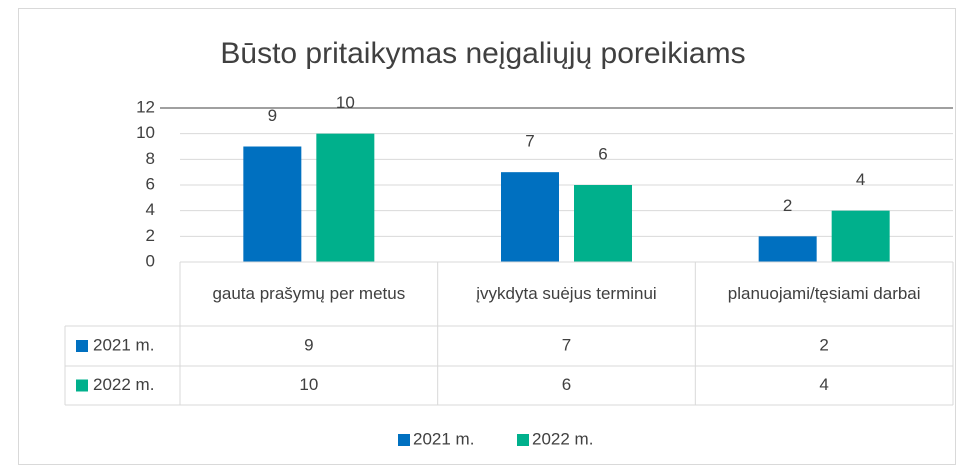 The height and width of the screenshot is (472, 966). What do you see at coordinates (145, 106) in the screenshot?
I see `y-tick-label: 12` at bounding box center [145, 106].